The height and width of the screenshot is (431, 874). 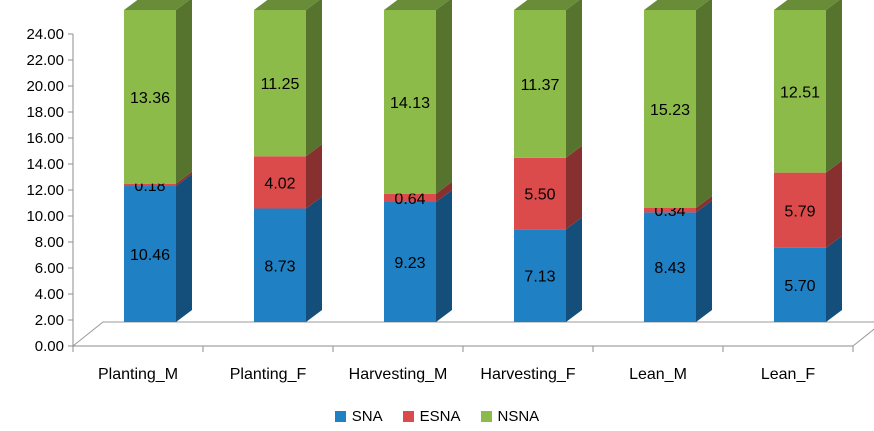 What do you see at coordinates (45, 164) in the screenshot?
I see `y-tick-label: 14.00` at bounding box center [45, 164].